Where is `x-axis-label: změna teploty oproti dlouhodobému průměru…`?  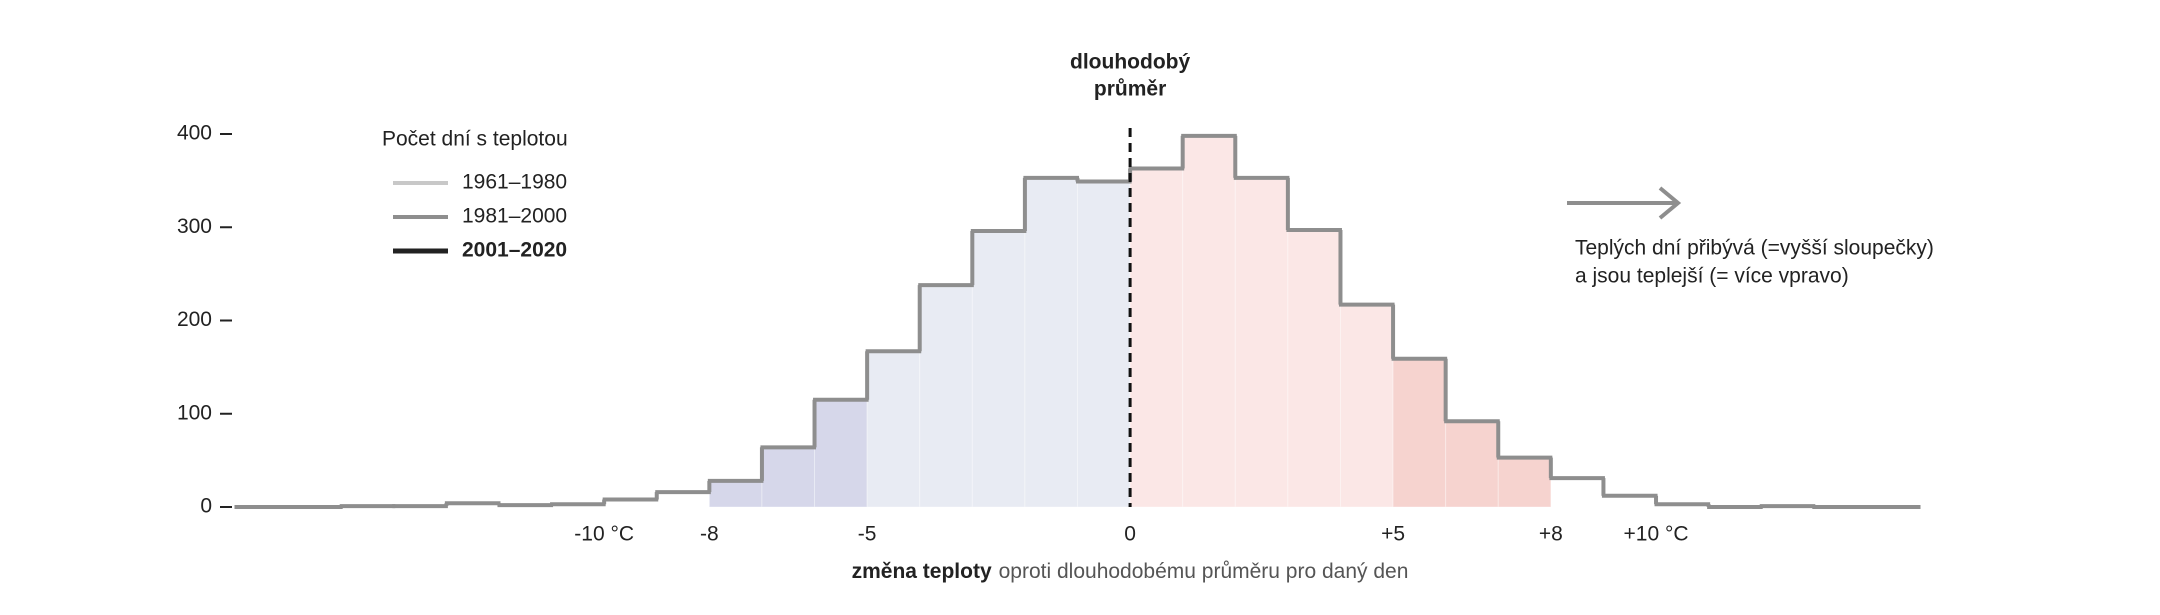 x-axis-label: změna teploty oproti dlouhodobému průměru… is located at coordinates (1130, 571).